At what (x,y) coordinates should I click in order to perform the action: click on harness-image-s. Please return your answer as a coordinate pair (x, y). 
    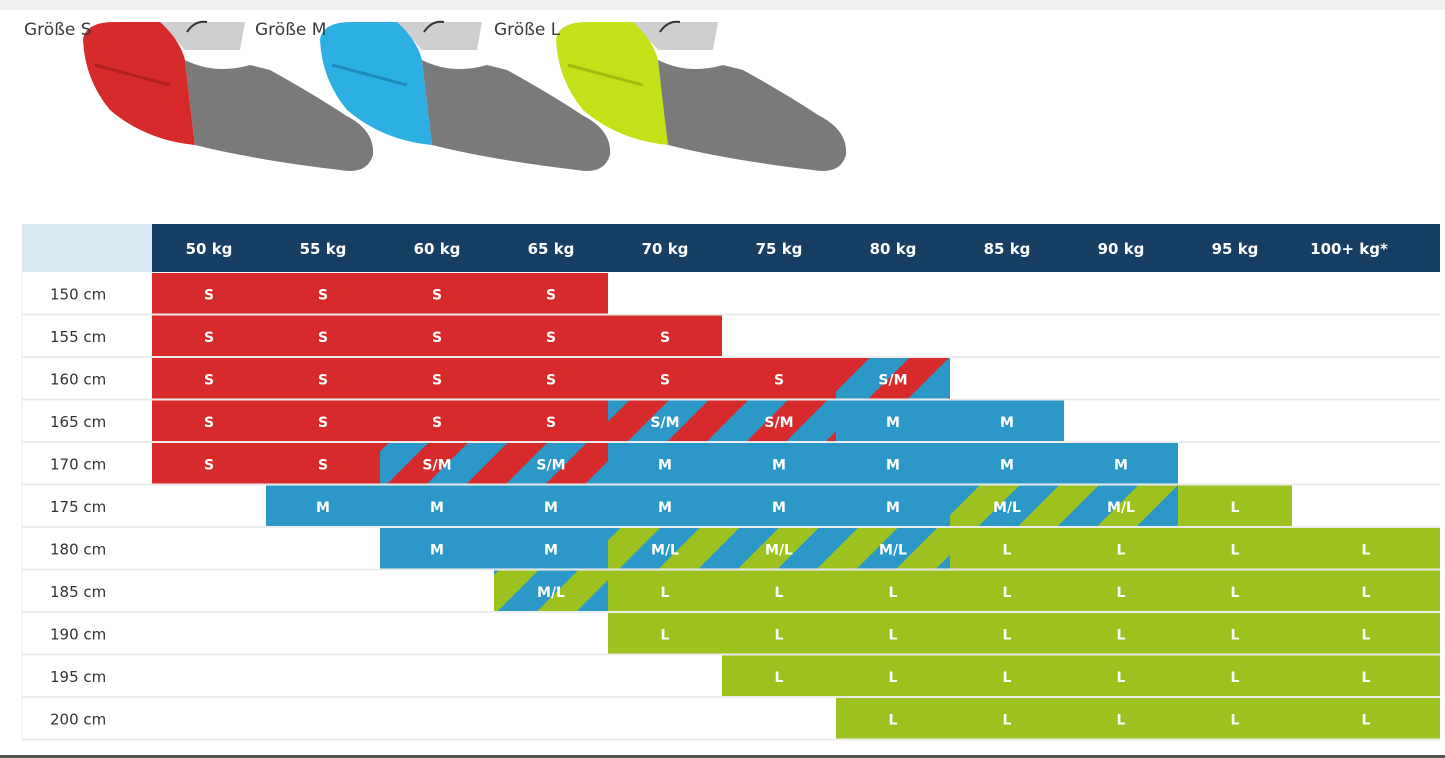
    Looking at the image, I should click on (255, 95).